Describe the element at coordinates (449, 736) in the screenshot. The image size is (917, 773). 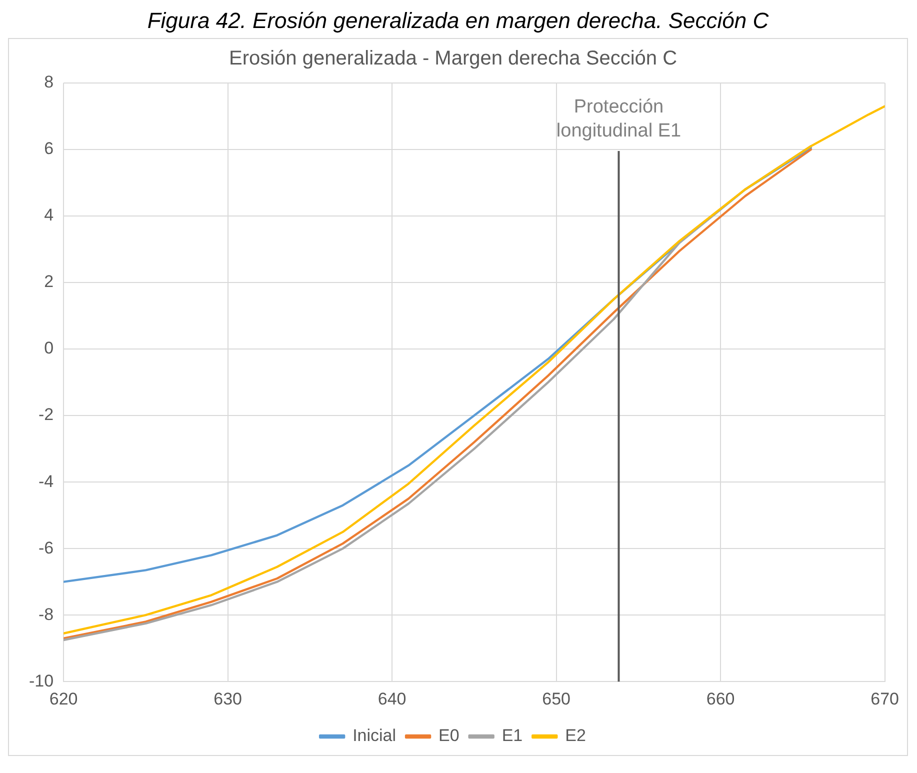
I see `legend-label: E0` at that location.